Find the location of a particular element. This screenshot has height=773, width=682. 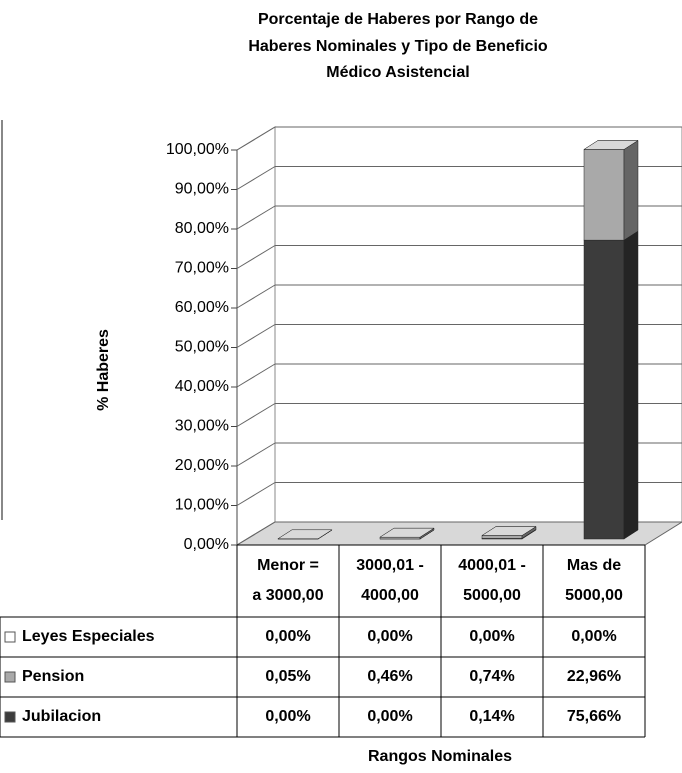

x-axis-label: Rangos Nominales is located at coordinates (440, 756).